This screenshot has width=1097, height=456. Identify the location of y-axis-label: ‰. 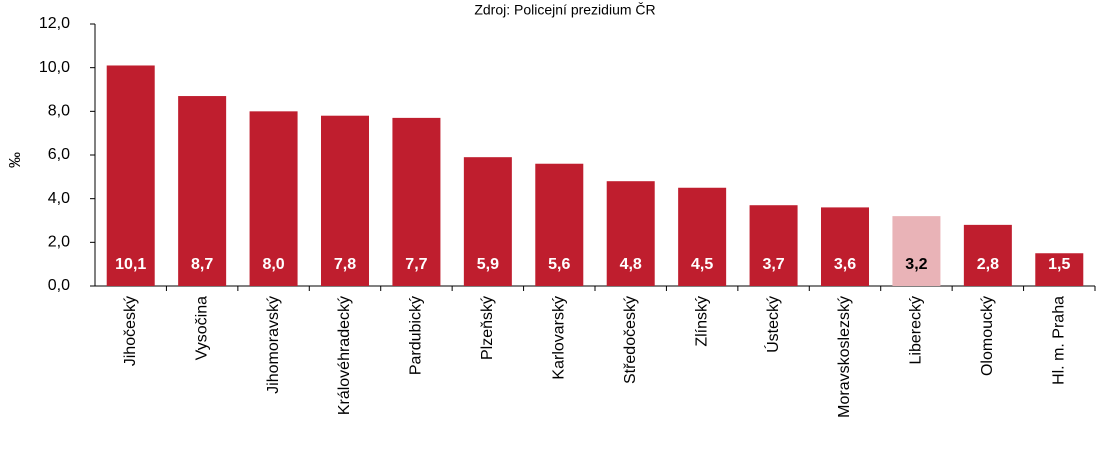
(15, 160).